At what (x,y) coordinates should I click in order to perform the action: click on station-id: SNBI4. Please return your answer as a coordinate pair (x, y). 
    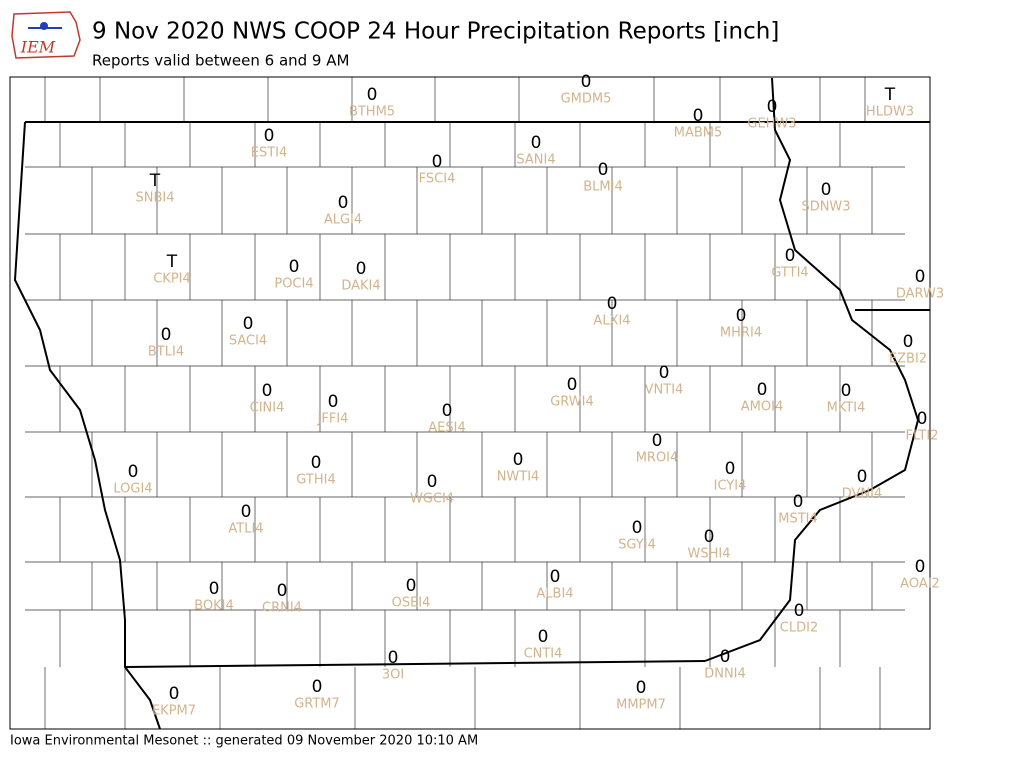
    Looking at the image, I should click on (155, 198).